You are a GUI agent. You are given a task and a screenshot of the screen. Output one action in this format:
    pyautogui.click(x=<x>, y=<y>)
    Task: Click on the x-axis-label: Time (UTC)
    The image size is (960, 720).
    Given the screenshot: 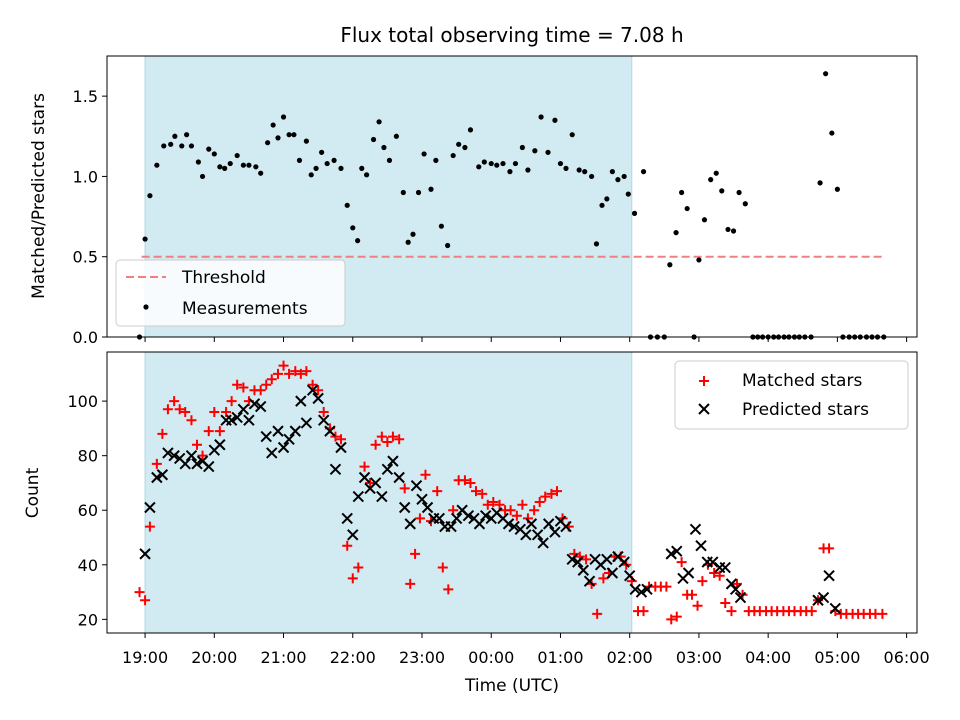 What is the action you would take?
    pyautogui.click(x=511, y=686)
    